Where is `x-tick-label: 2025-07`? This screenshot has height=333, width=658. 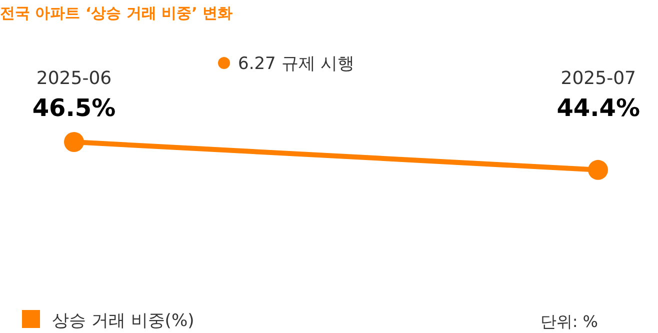
x-tick-label: 2025-07 is located at coordinates (598, 78).